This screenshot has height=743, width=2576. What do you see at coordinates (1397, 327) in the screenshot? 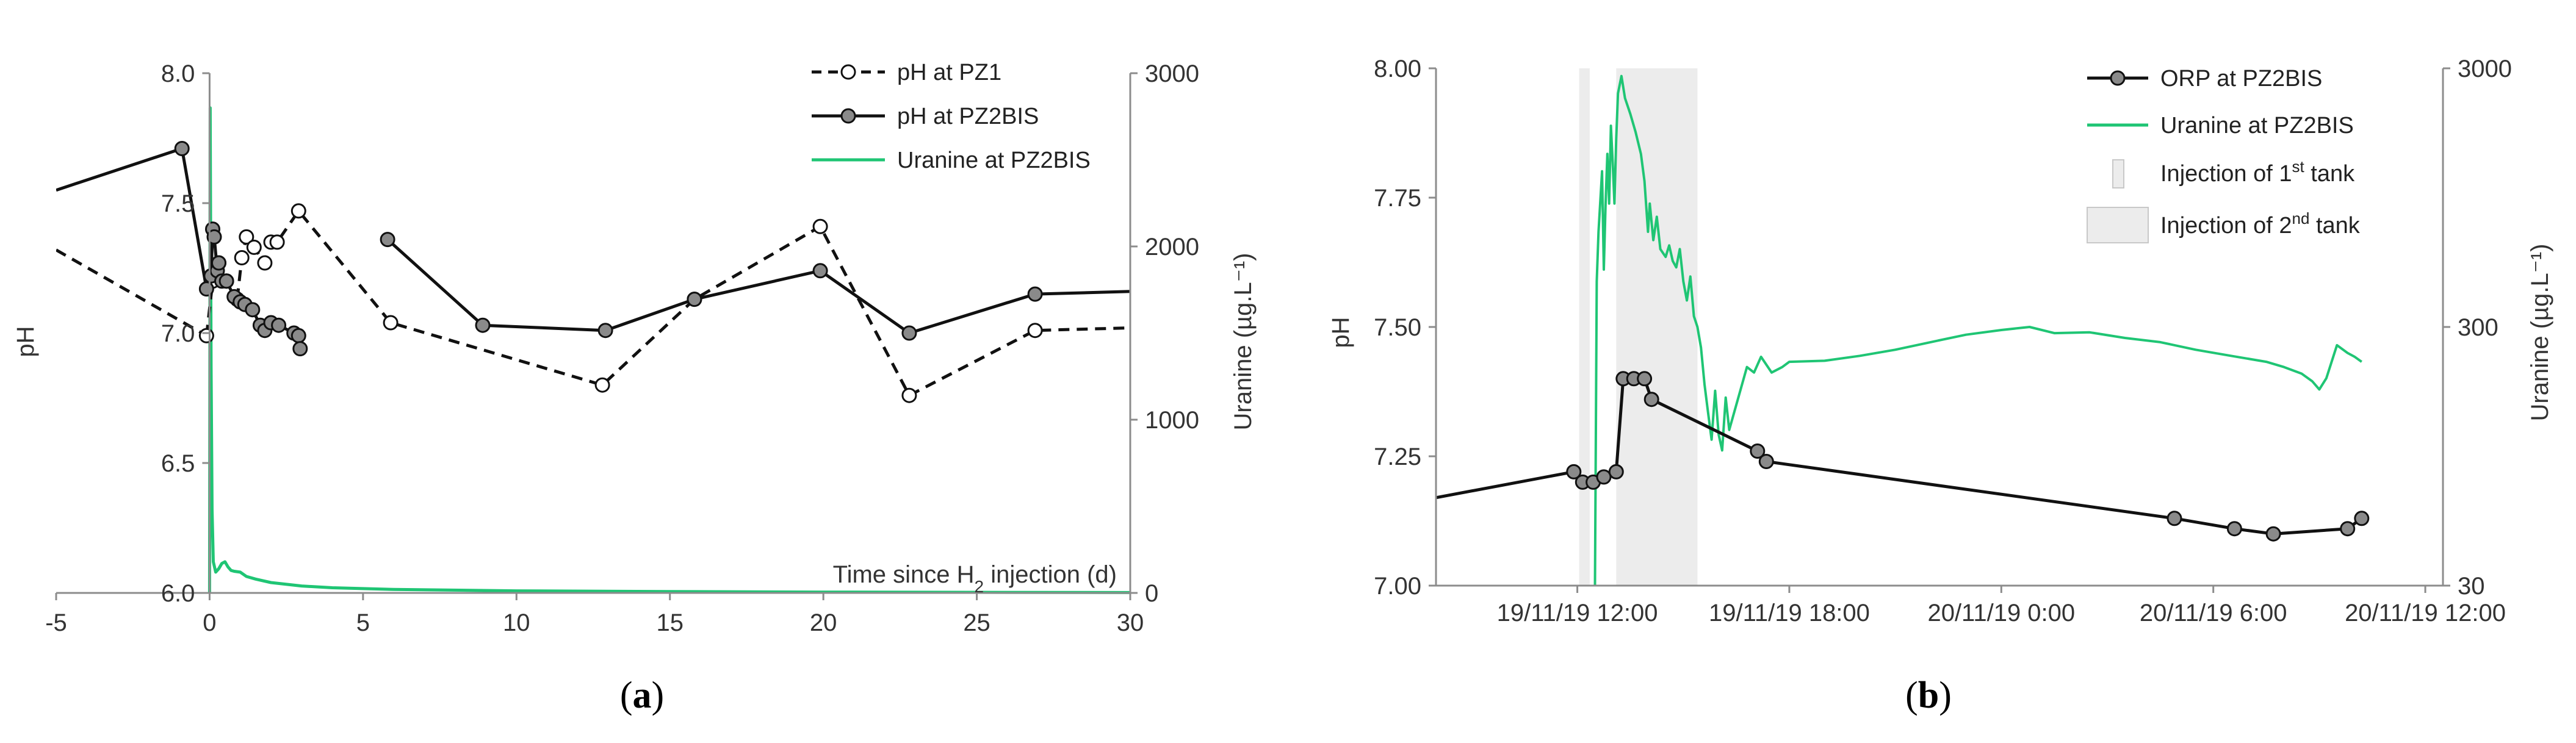
I see `chart-b-ytick-label: 7.50` at bounding box center [1397, 327].